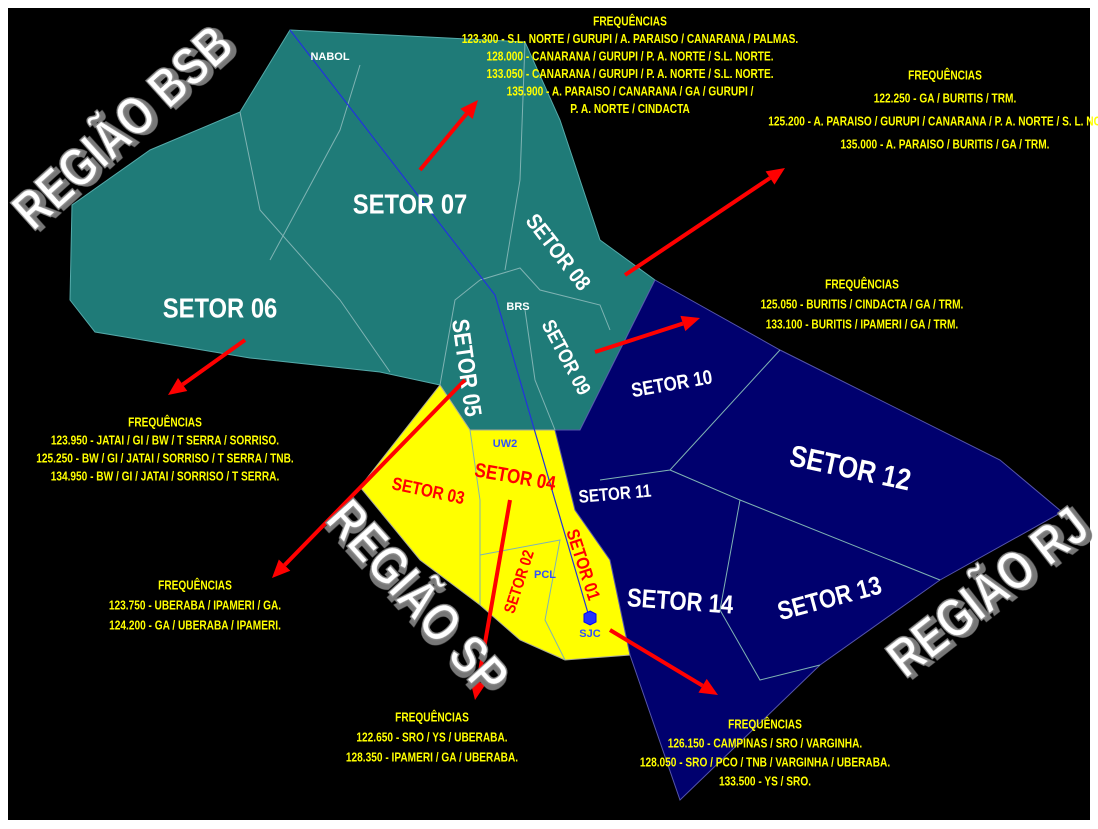  What do you see at coordinates (545, 575) in the screenshot?
I see `waypoint-label: PCL` at bounding box center [545, 575].